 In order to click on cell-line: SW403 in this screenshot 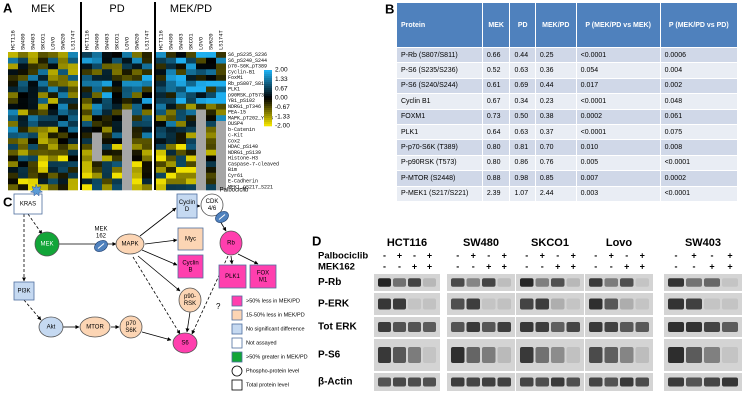, I will do `click(703, 243)`.